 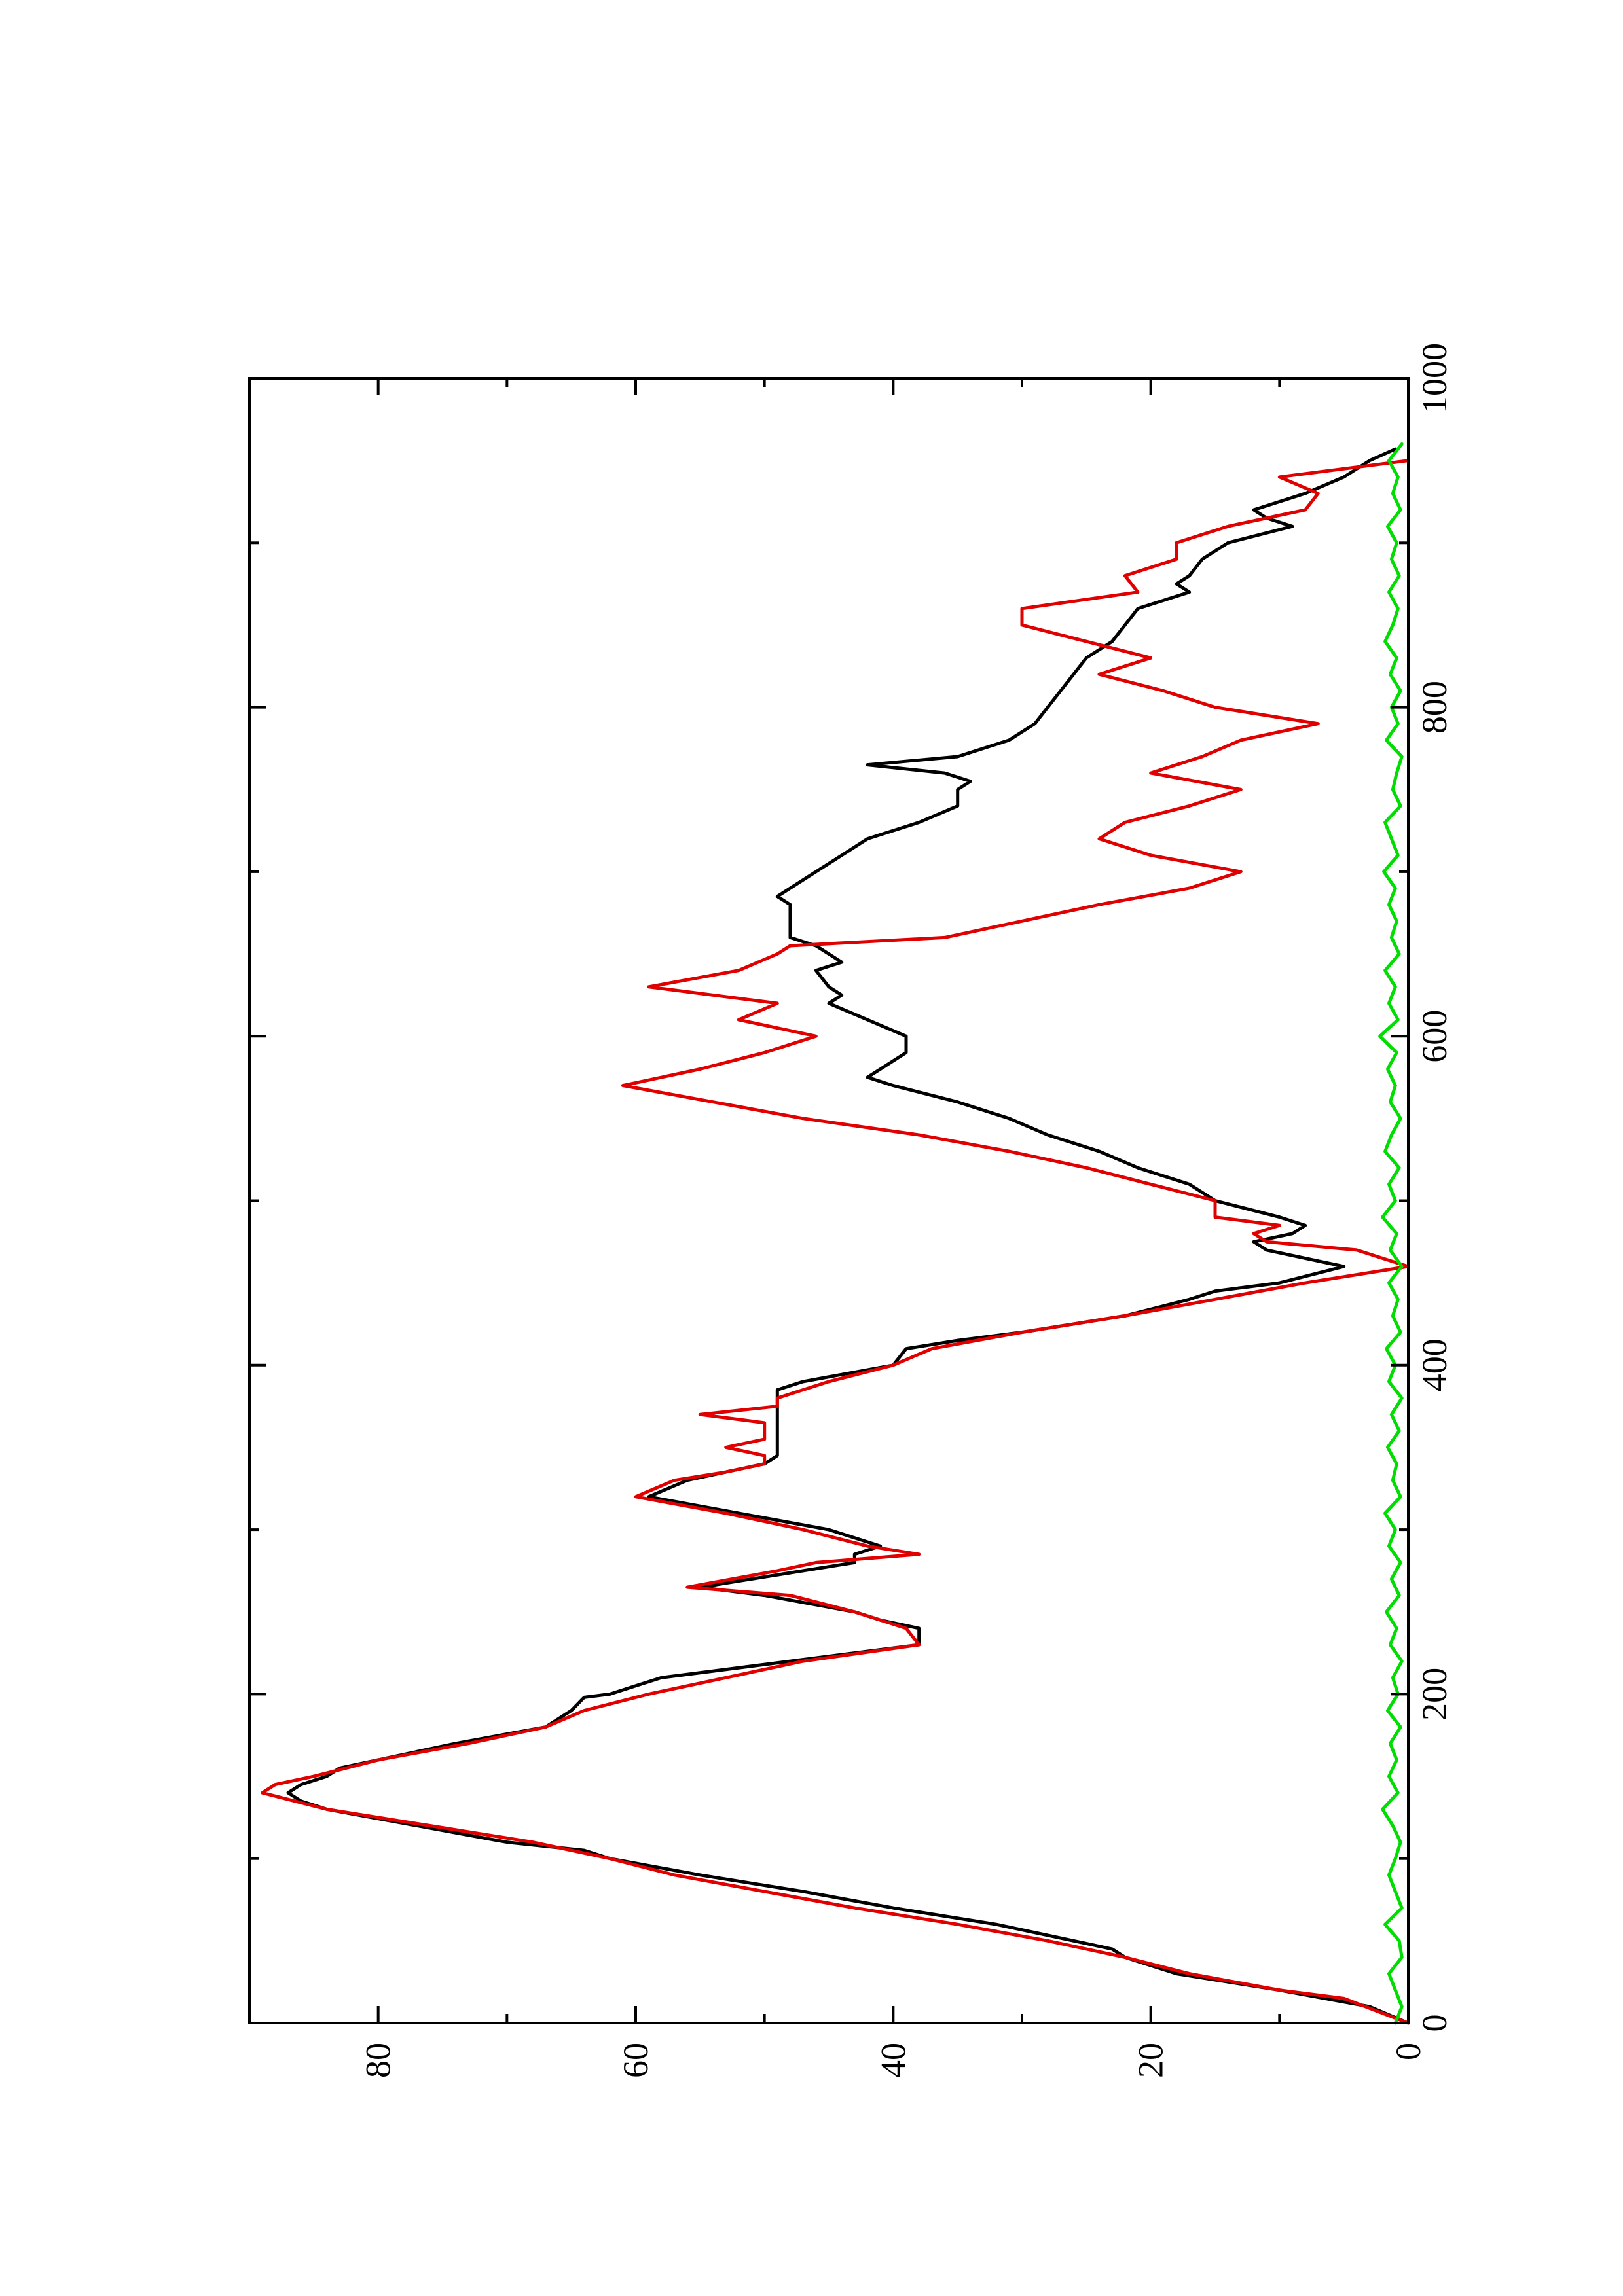 What do you see at coordinates (378, 2060) in the screenshot?
I see `y-tick-label: 80` at bounding box center [378, 2060].